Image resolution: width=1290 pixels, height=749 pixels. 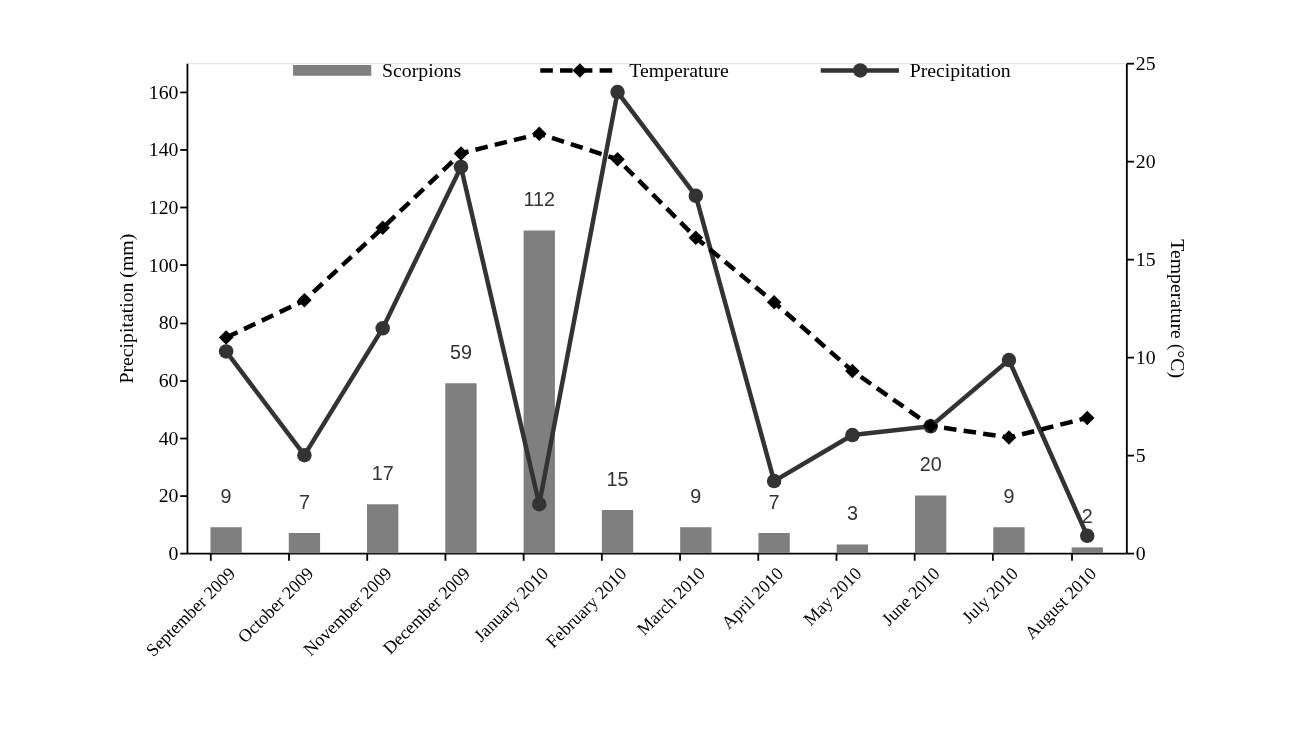 What do you see at coordinates (1087, 516) in the screenshot?
I see `data-label: 2` at bounding box center [1087, 516].